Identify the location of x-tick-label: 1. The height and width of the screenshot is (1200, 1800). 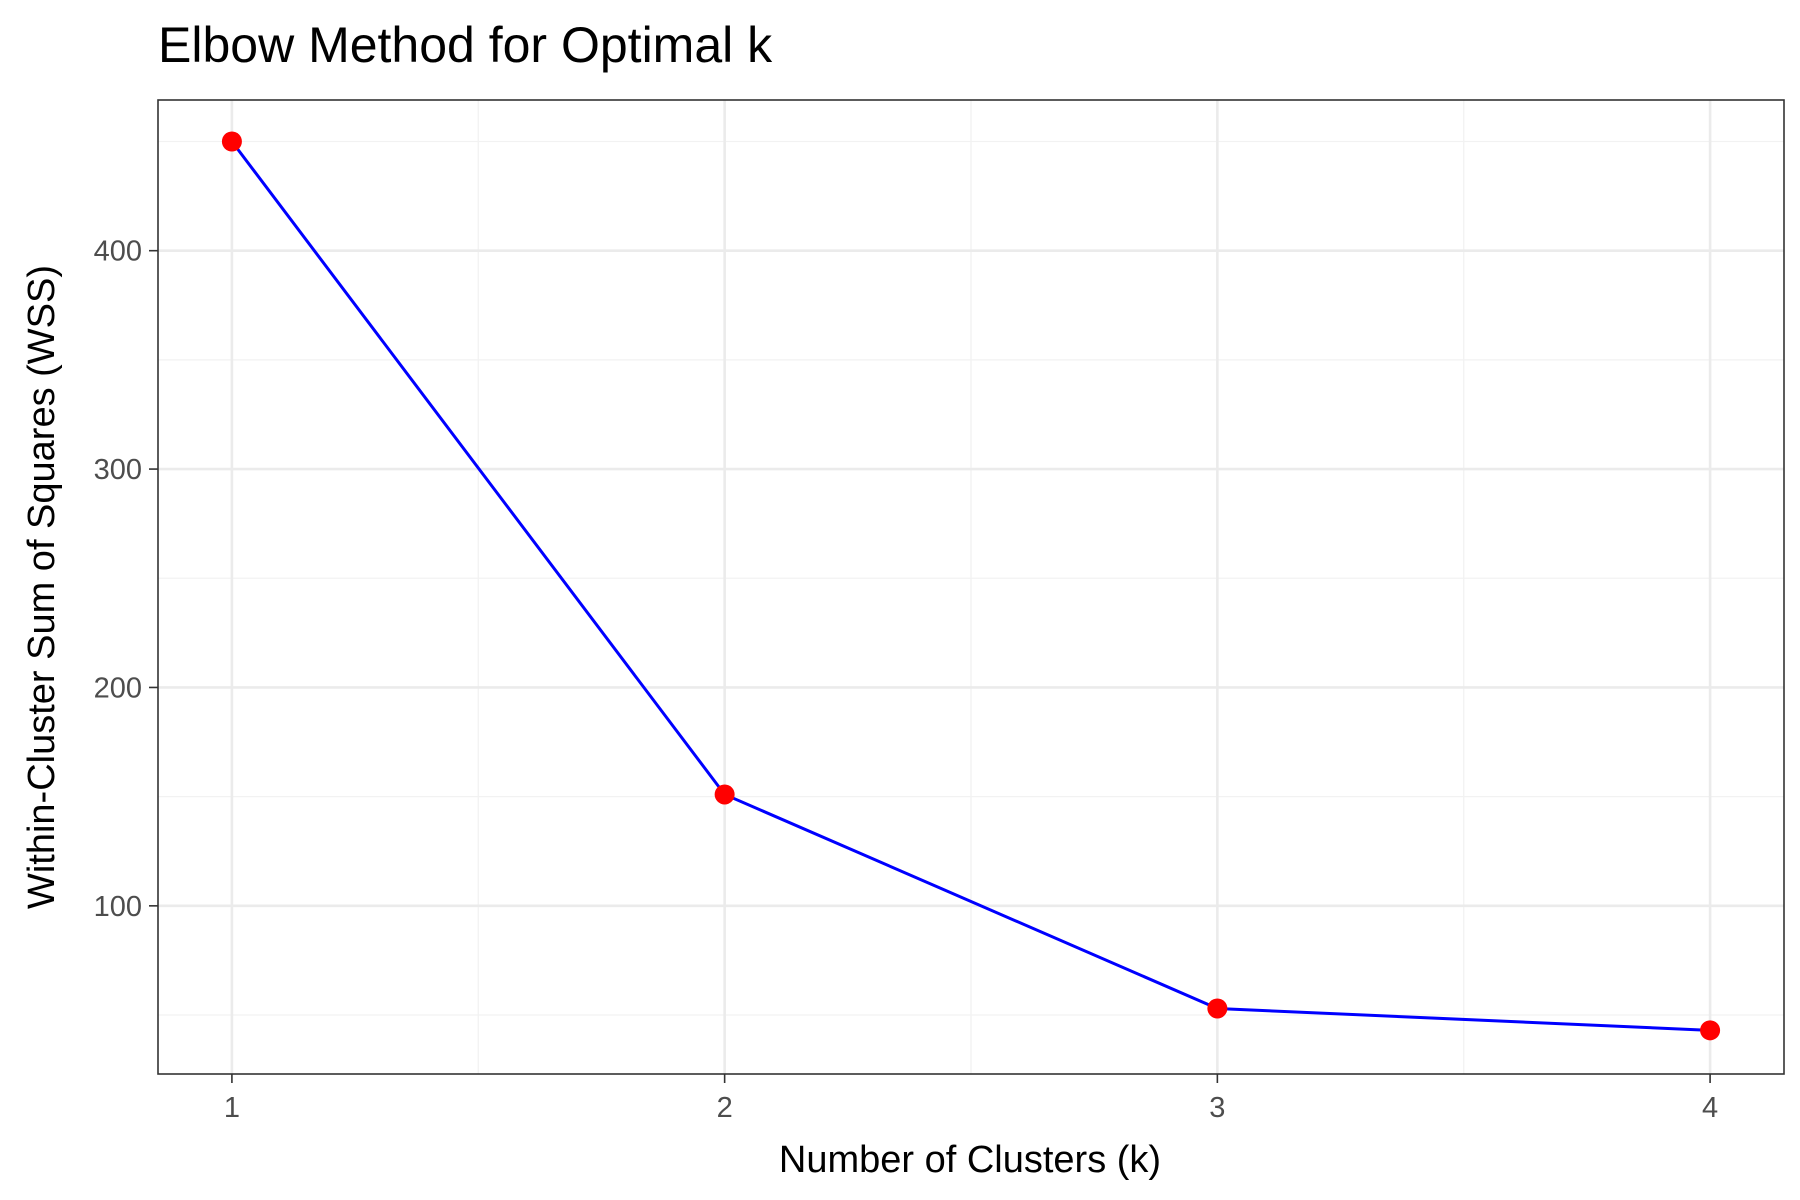
(232, 1108).